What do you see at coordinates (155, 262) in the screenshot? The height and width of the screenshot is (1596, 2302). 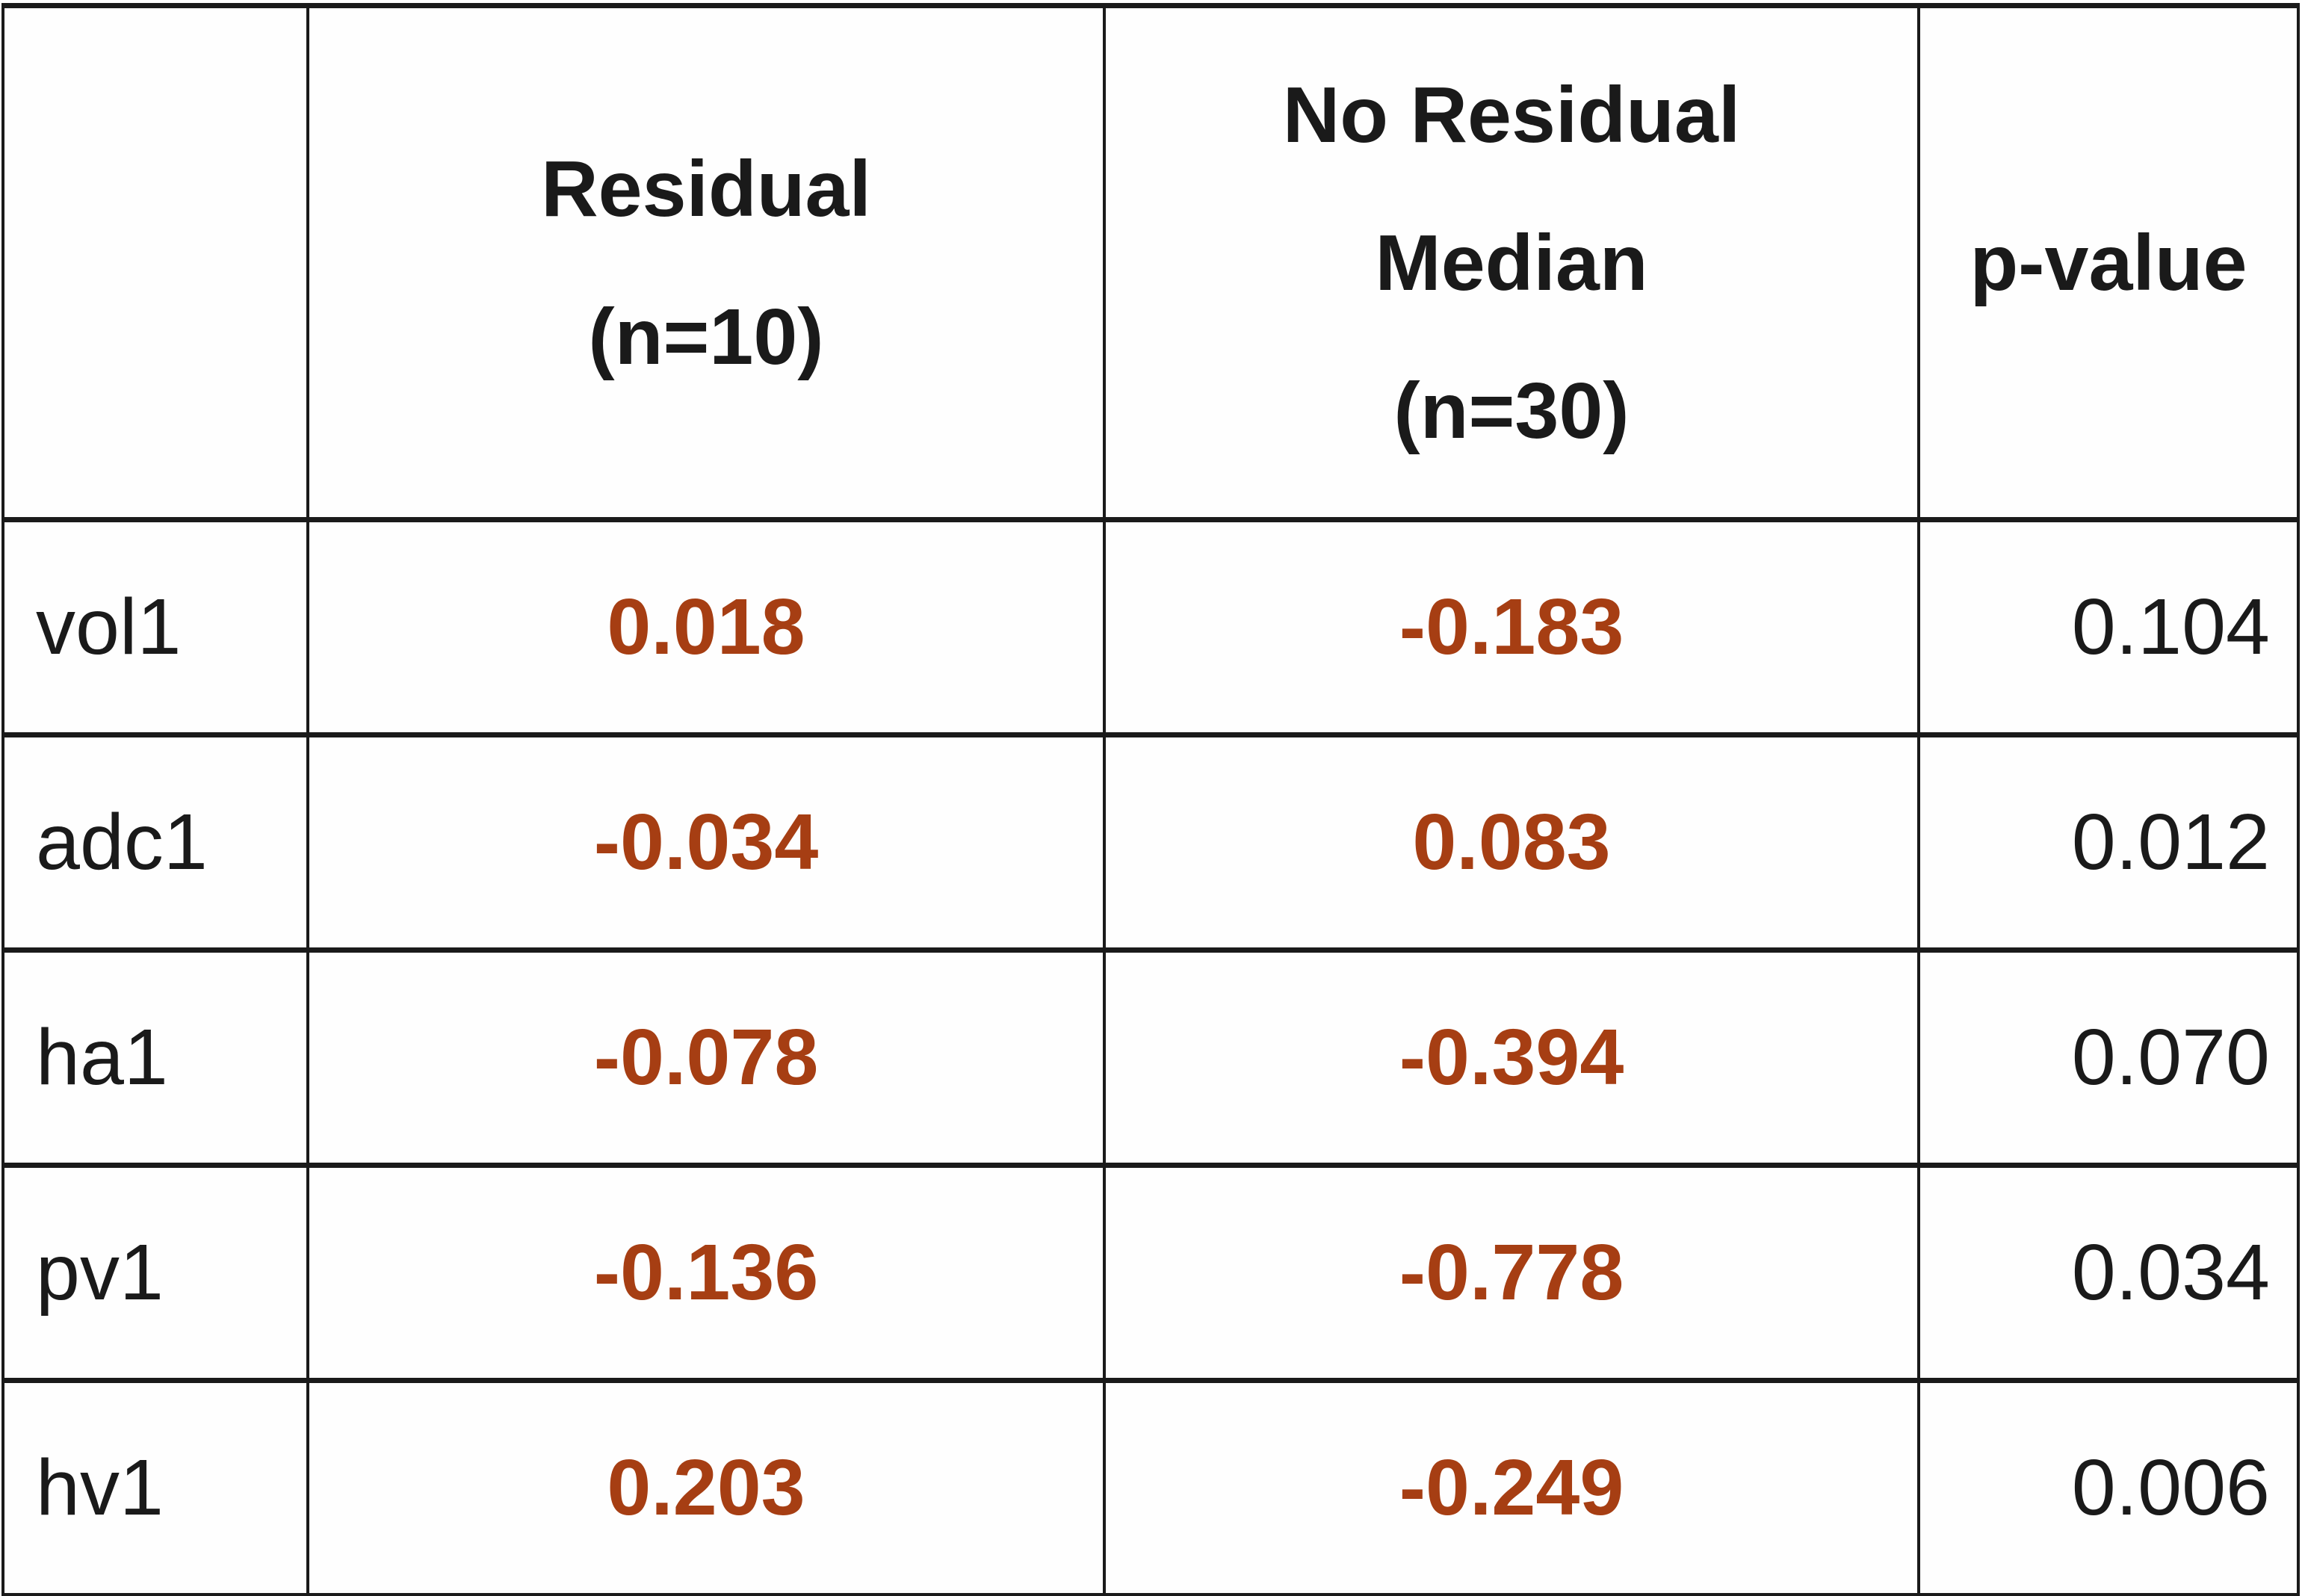 I see `header-cell-corner` at bounding box center [155, 262].